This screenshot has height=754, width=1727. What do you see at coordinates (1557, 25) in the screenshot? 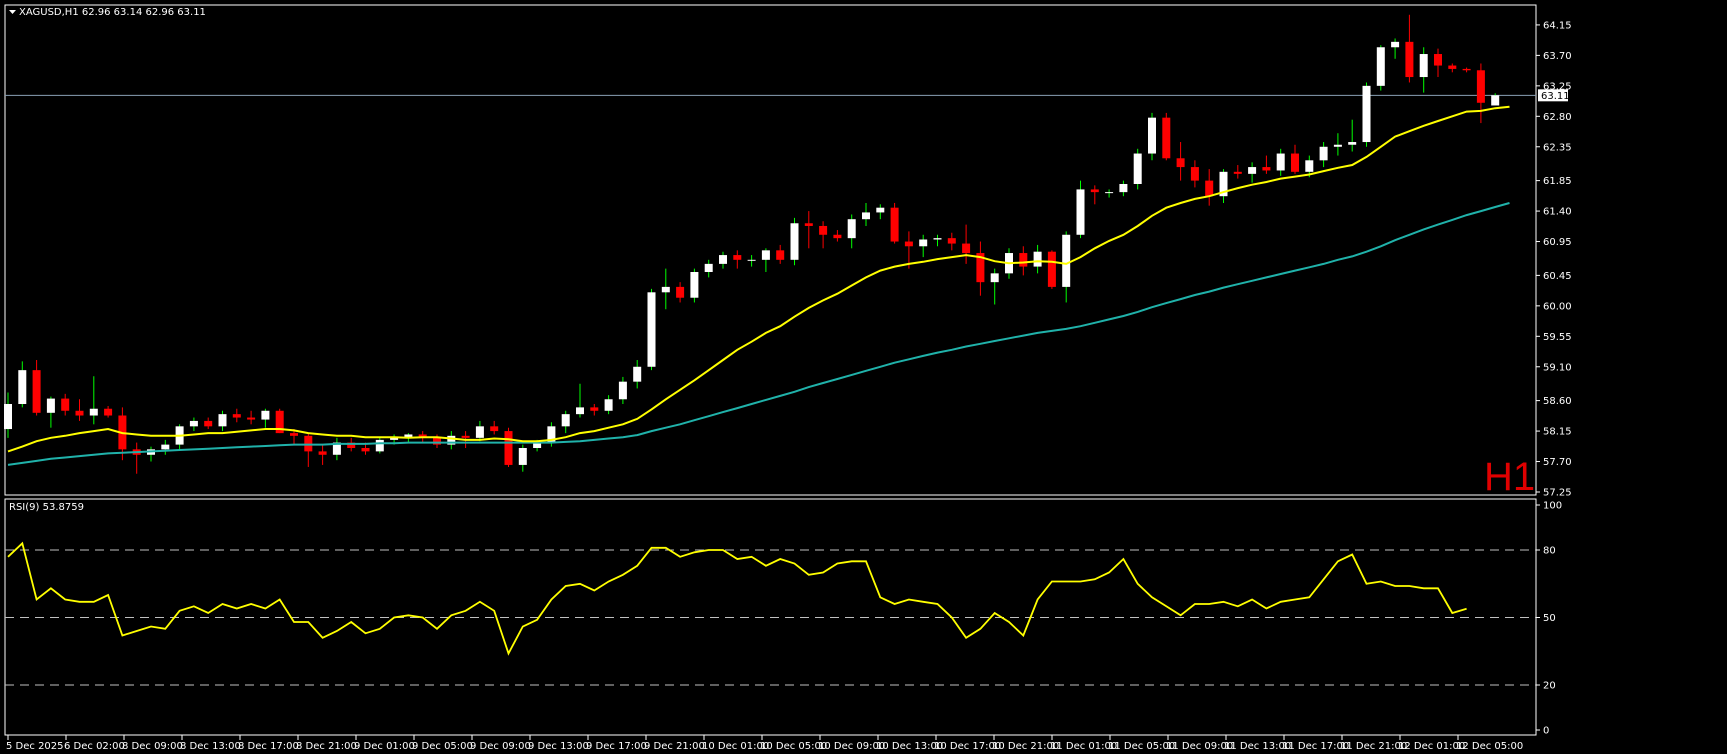
I see `price-y-tick-label: 64.15` at bounding box center [1557, 25].